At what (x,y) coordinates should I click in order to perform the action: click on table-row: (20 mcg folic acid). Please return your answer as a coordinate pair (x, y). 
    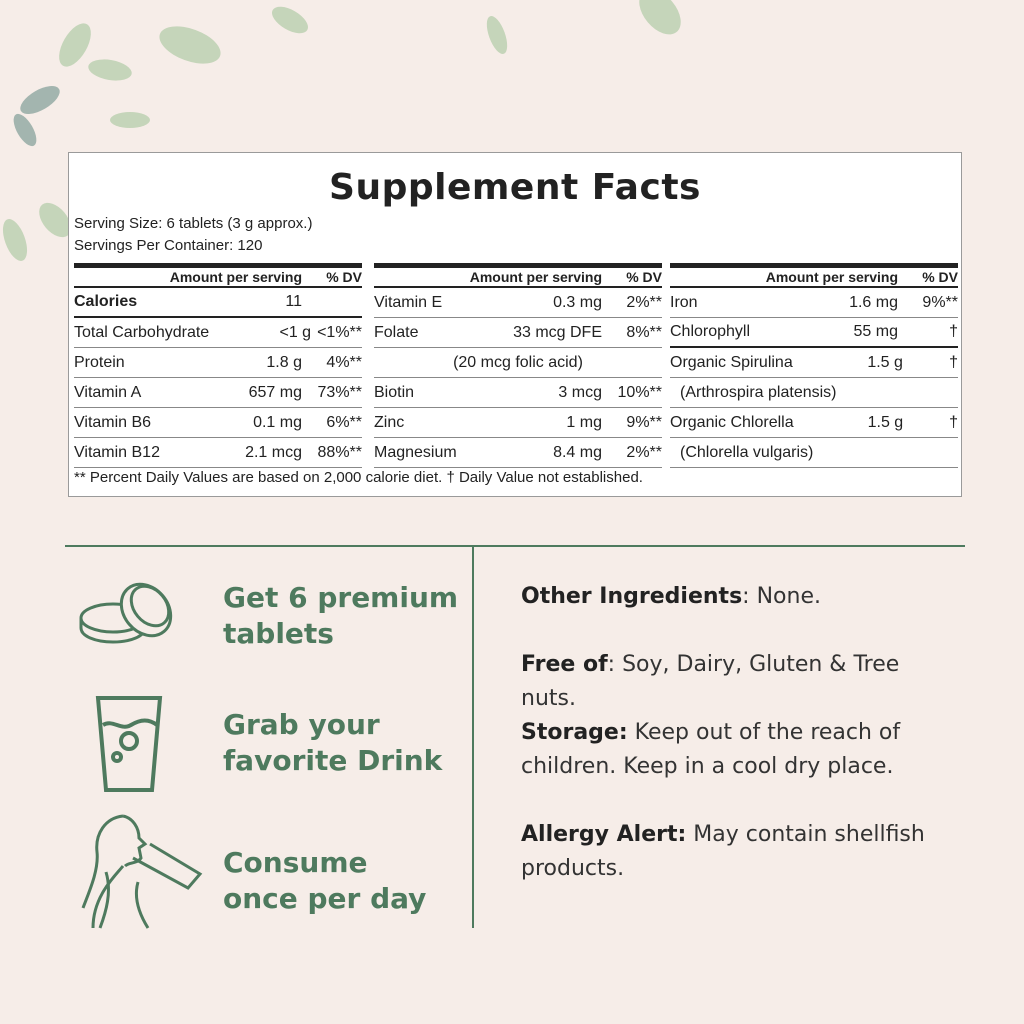
    Looking at the image, I should click on (518, 363).